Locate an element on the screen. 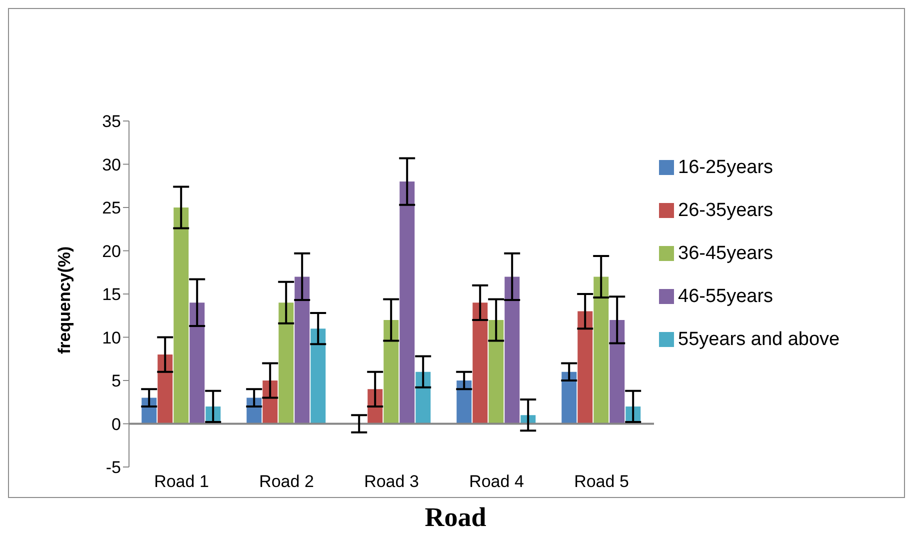  x-tick-label: Road 2 is located at coordinates (286, 482).